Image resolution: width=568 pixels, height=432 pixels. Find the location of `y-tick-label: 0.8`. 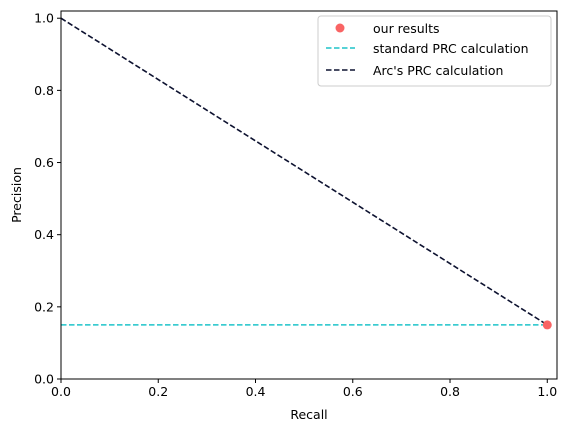

y-tick-label: 0.8 is located at coordinates (44, 90).